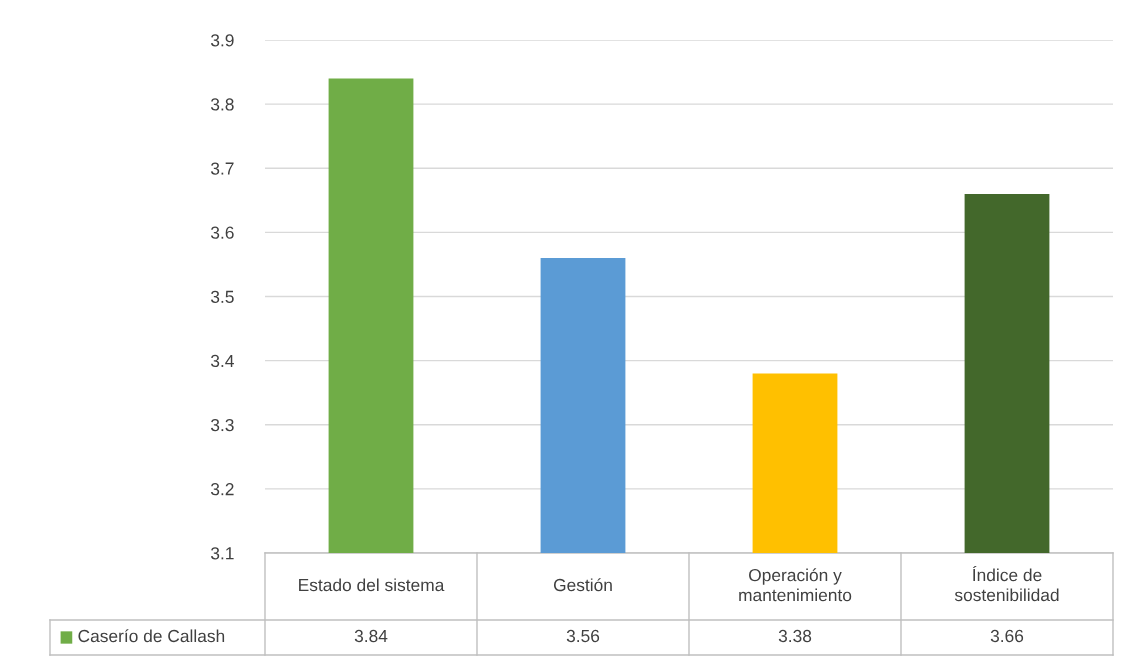  What do you see at coordinates (222, 232) in the screenshot?
I see `y-tick-label: 3.6` at bounding box center [222, 232].